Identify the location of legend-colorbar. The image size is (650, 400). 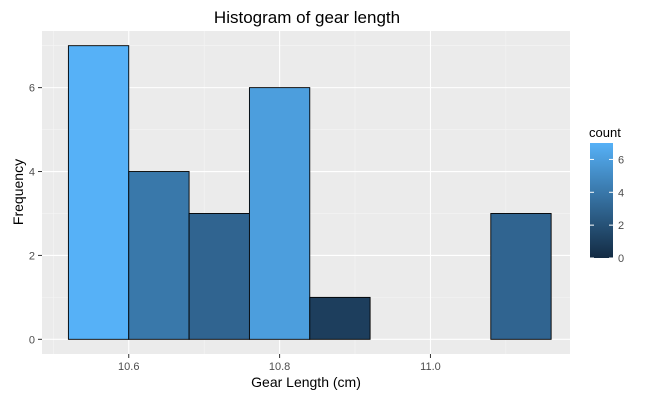
(601, 200).